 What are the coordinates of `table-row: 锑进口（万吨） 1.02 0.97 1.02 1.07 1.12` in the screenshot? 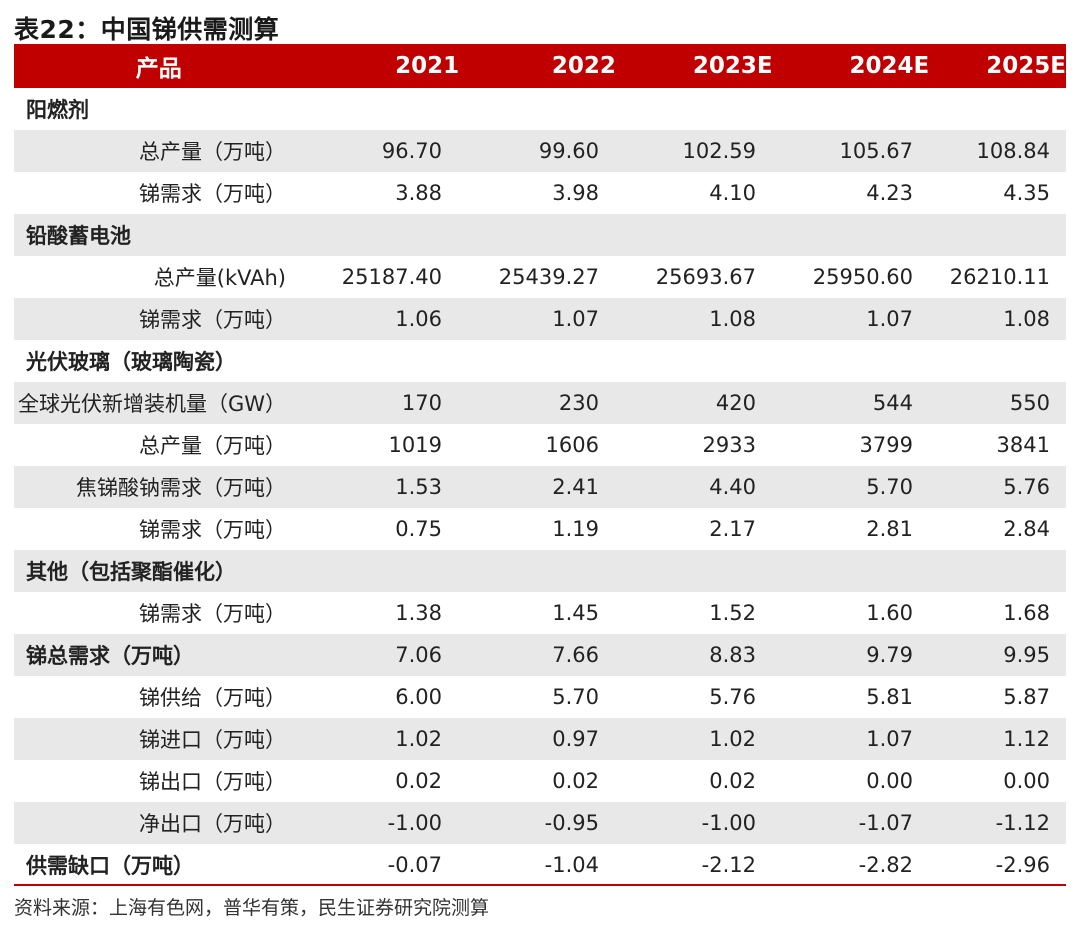 It's located at (540, 739).